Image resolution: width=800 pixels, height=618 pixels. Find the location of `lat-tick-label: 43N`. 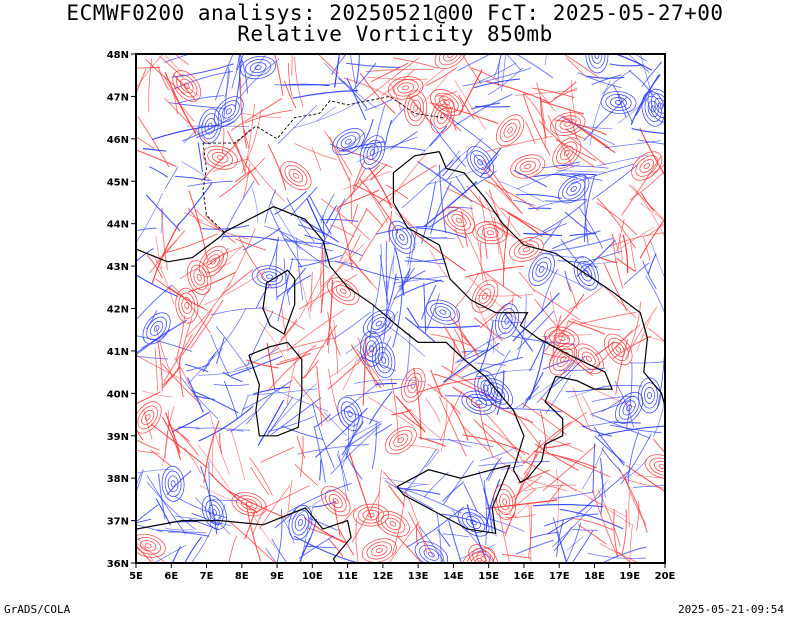

lat-tick-label: 43N is located at coordinates (118, 267).